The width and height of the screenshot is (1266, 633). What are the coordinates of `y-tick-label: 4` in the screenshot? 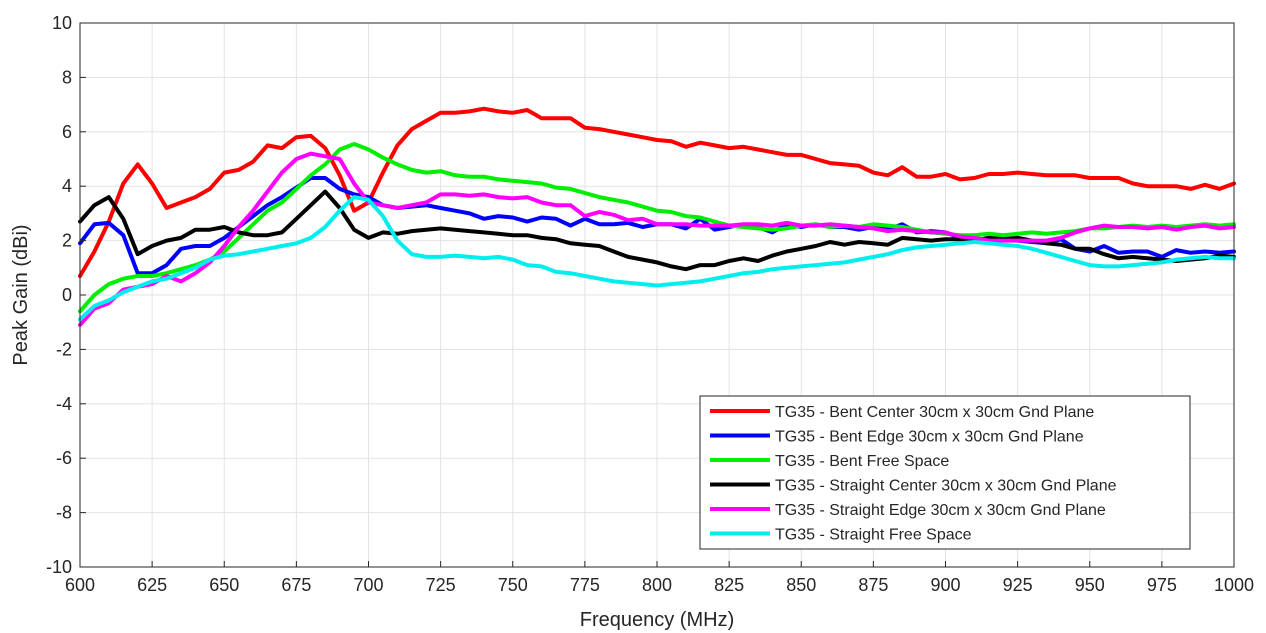 It's located at (67, 186).